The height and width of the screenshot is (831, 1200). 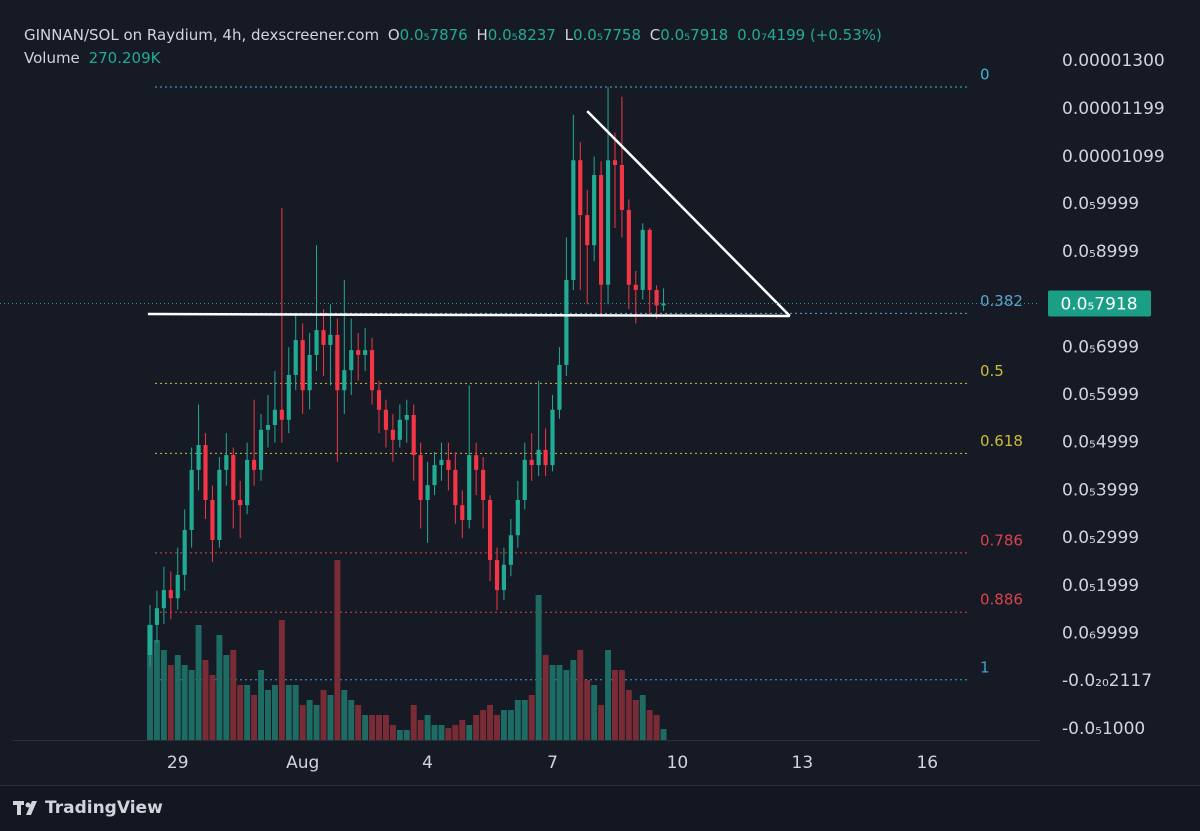 What do you see at coordinates (1001, 540) in the screenshot?
I see `fib-label: 0.786` at bounding box center [1001, 540].